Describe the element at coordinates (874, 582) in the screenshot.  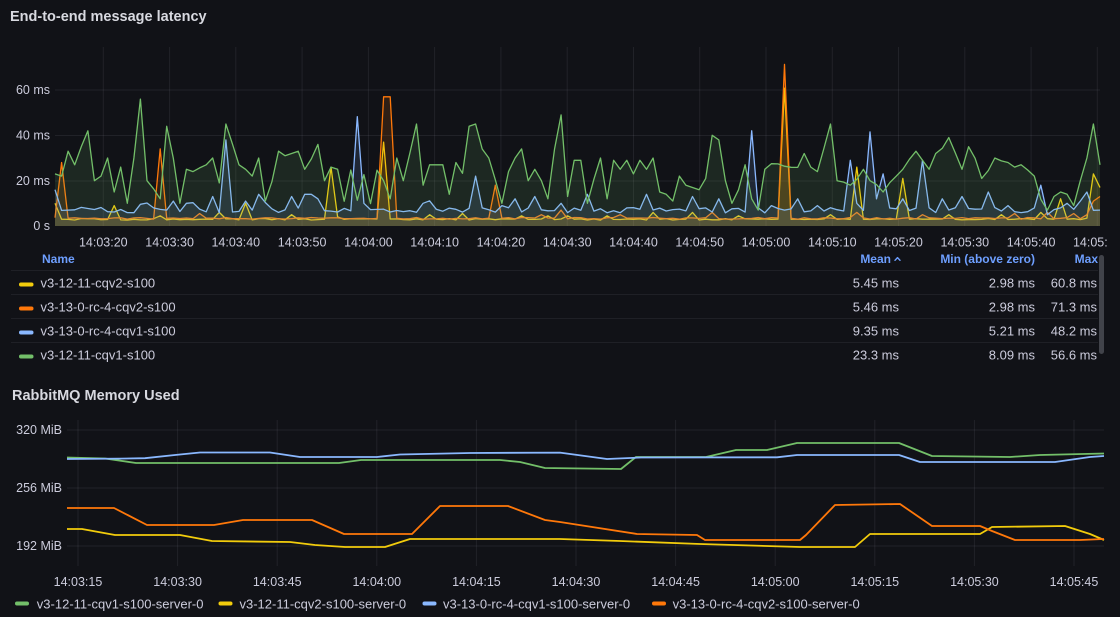
I see `svg-text: 14:05:15` at that location.